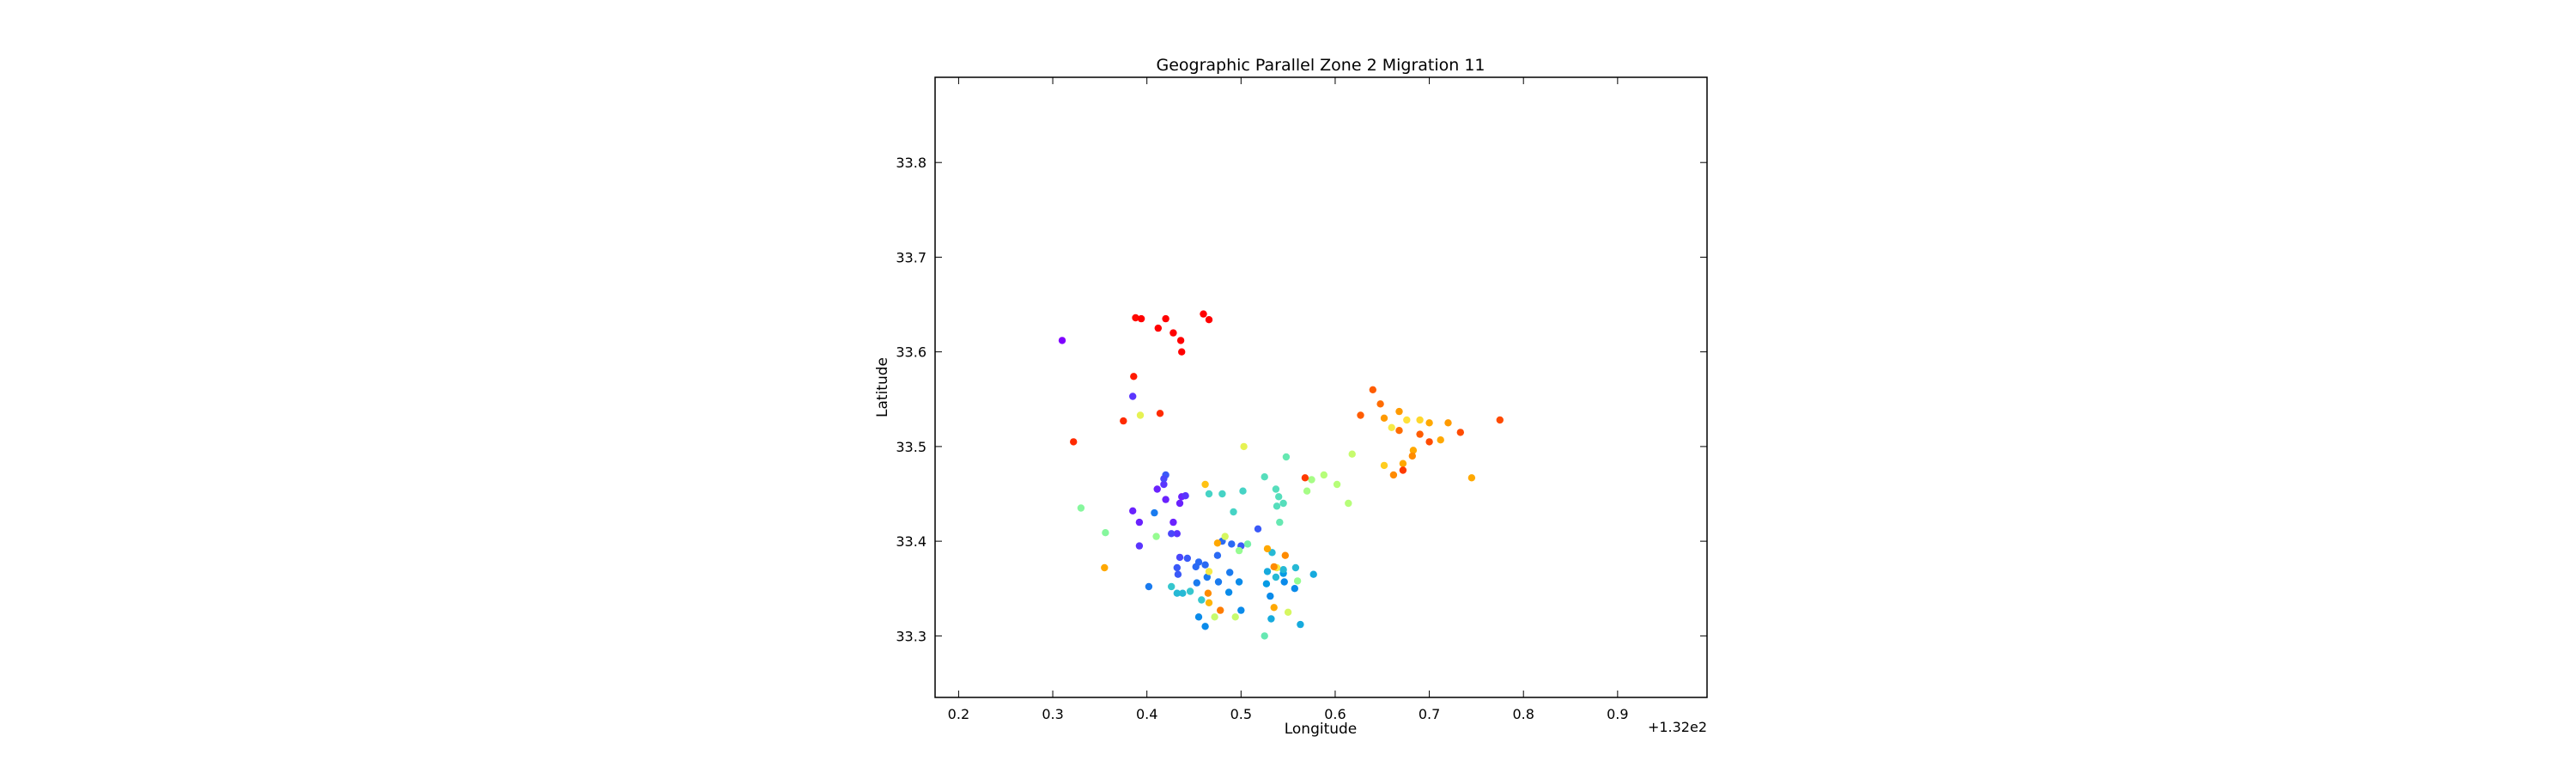 Image resolution: width=2576 pixels, height=773 pixels. What do you see at coordinates (1241, 714) in the screenshot?
I see `x-tick-label: 0.5` at bounding box center [1241, 714].